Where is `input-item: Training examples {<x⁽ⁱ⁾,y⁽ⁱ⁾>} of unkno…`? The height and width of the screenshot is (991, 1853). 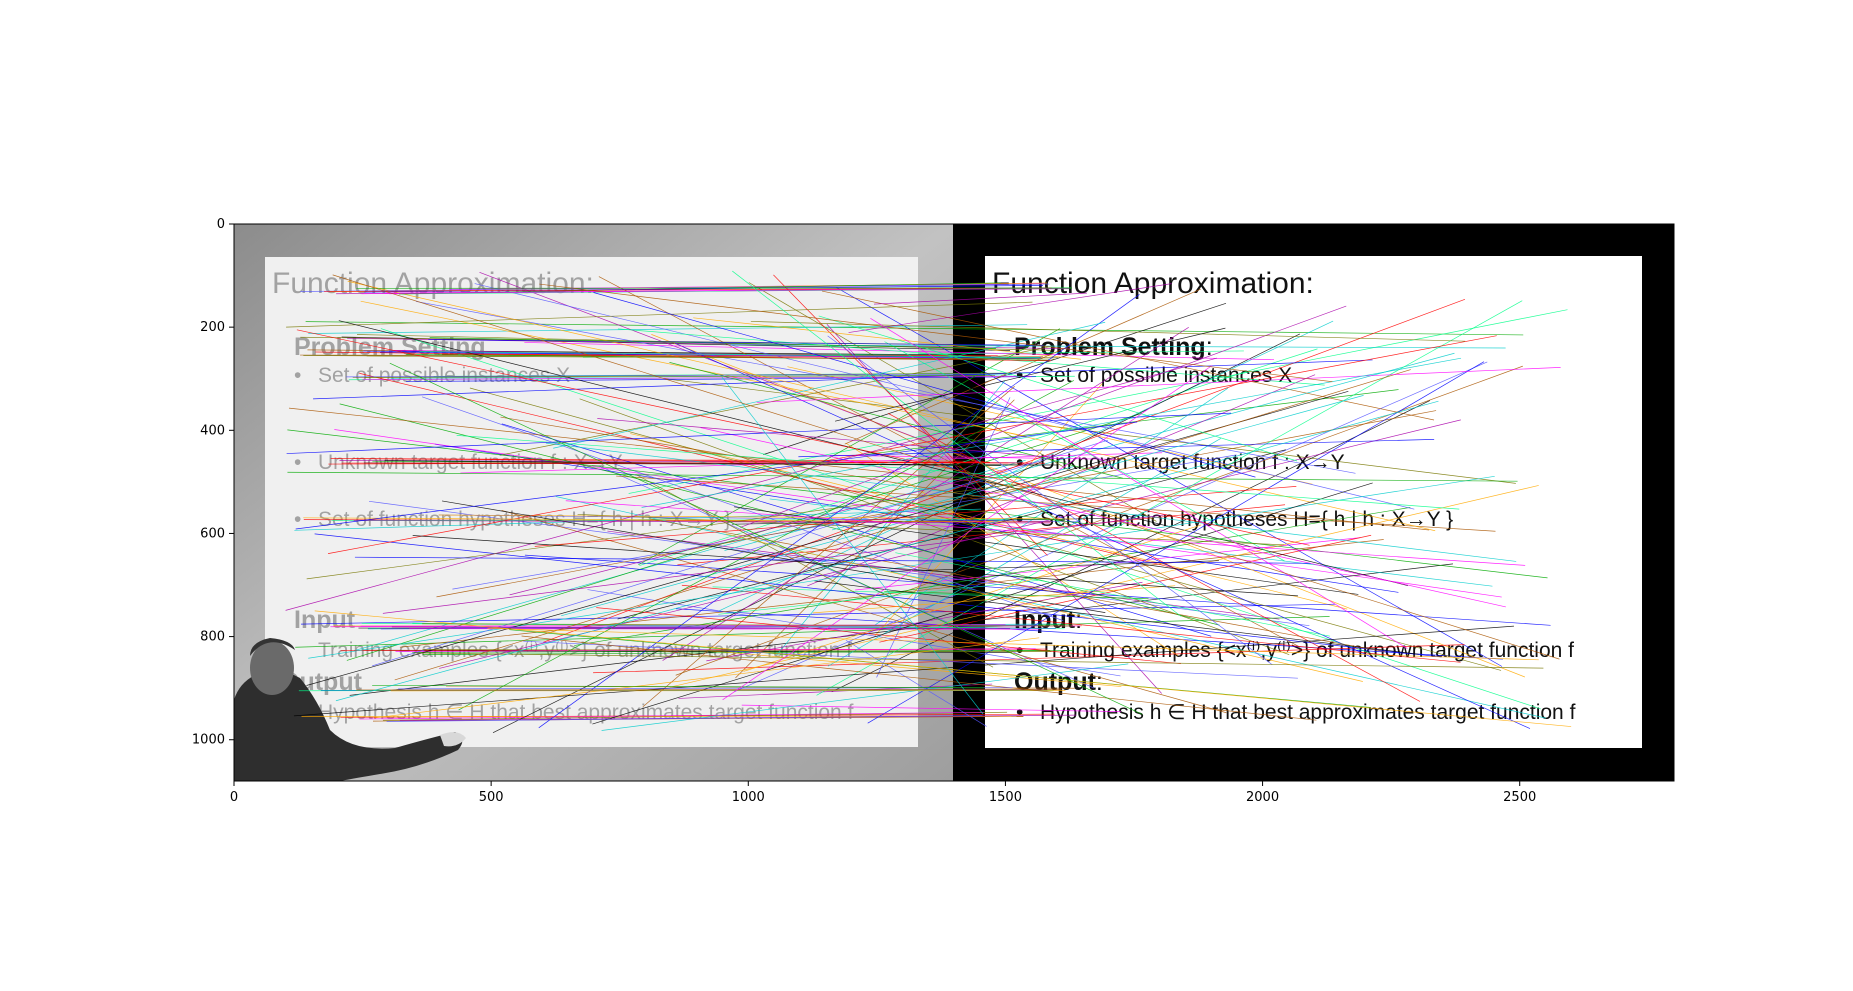
input-item: Training examples {<x⁽ⁱ⁾,y⁽ⁱ⁾>} of unkno… is located at coordinates (1307, 650).